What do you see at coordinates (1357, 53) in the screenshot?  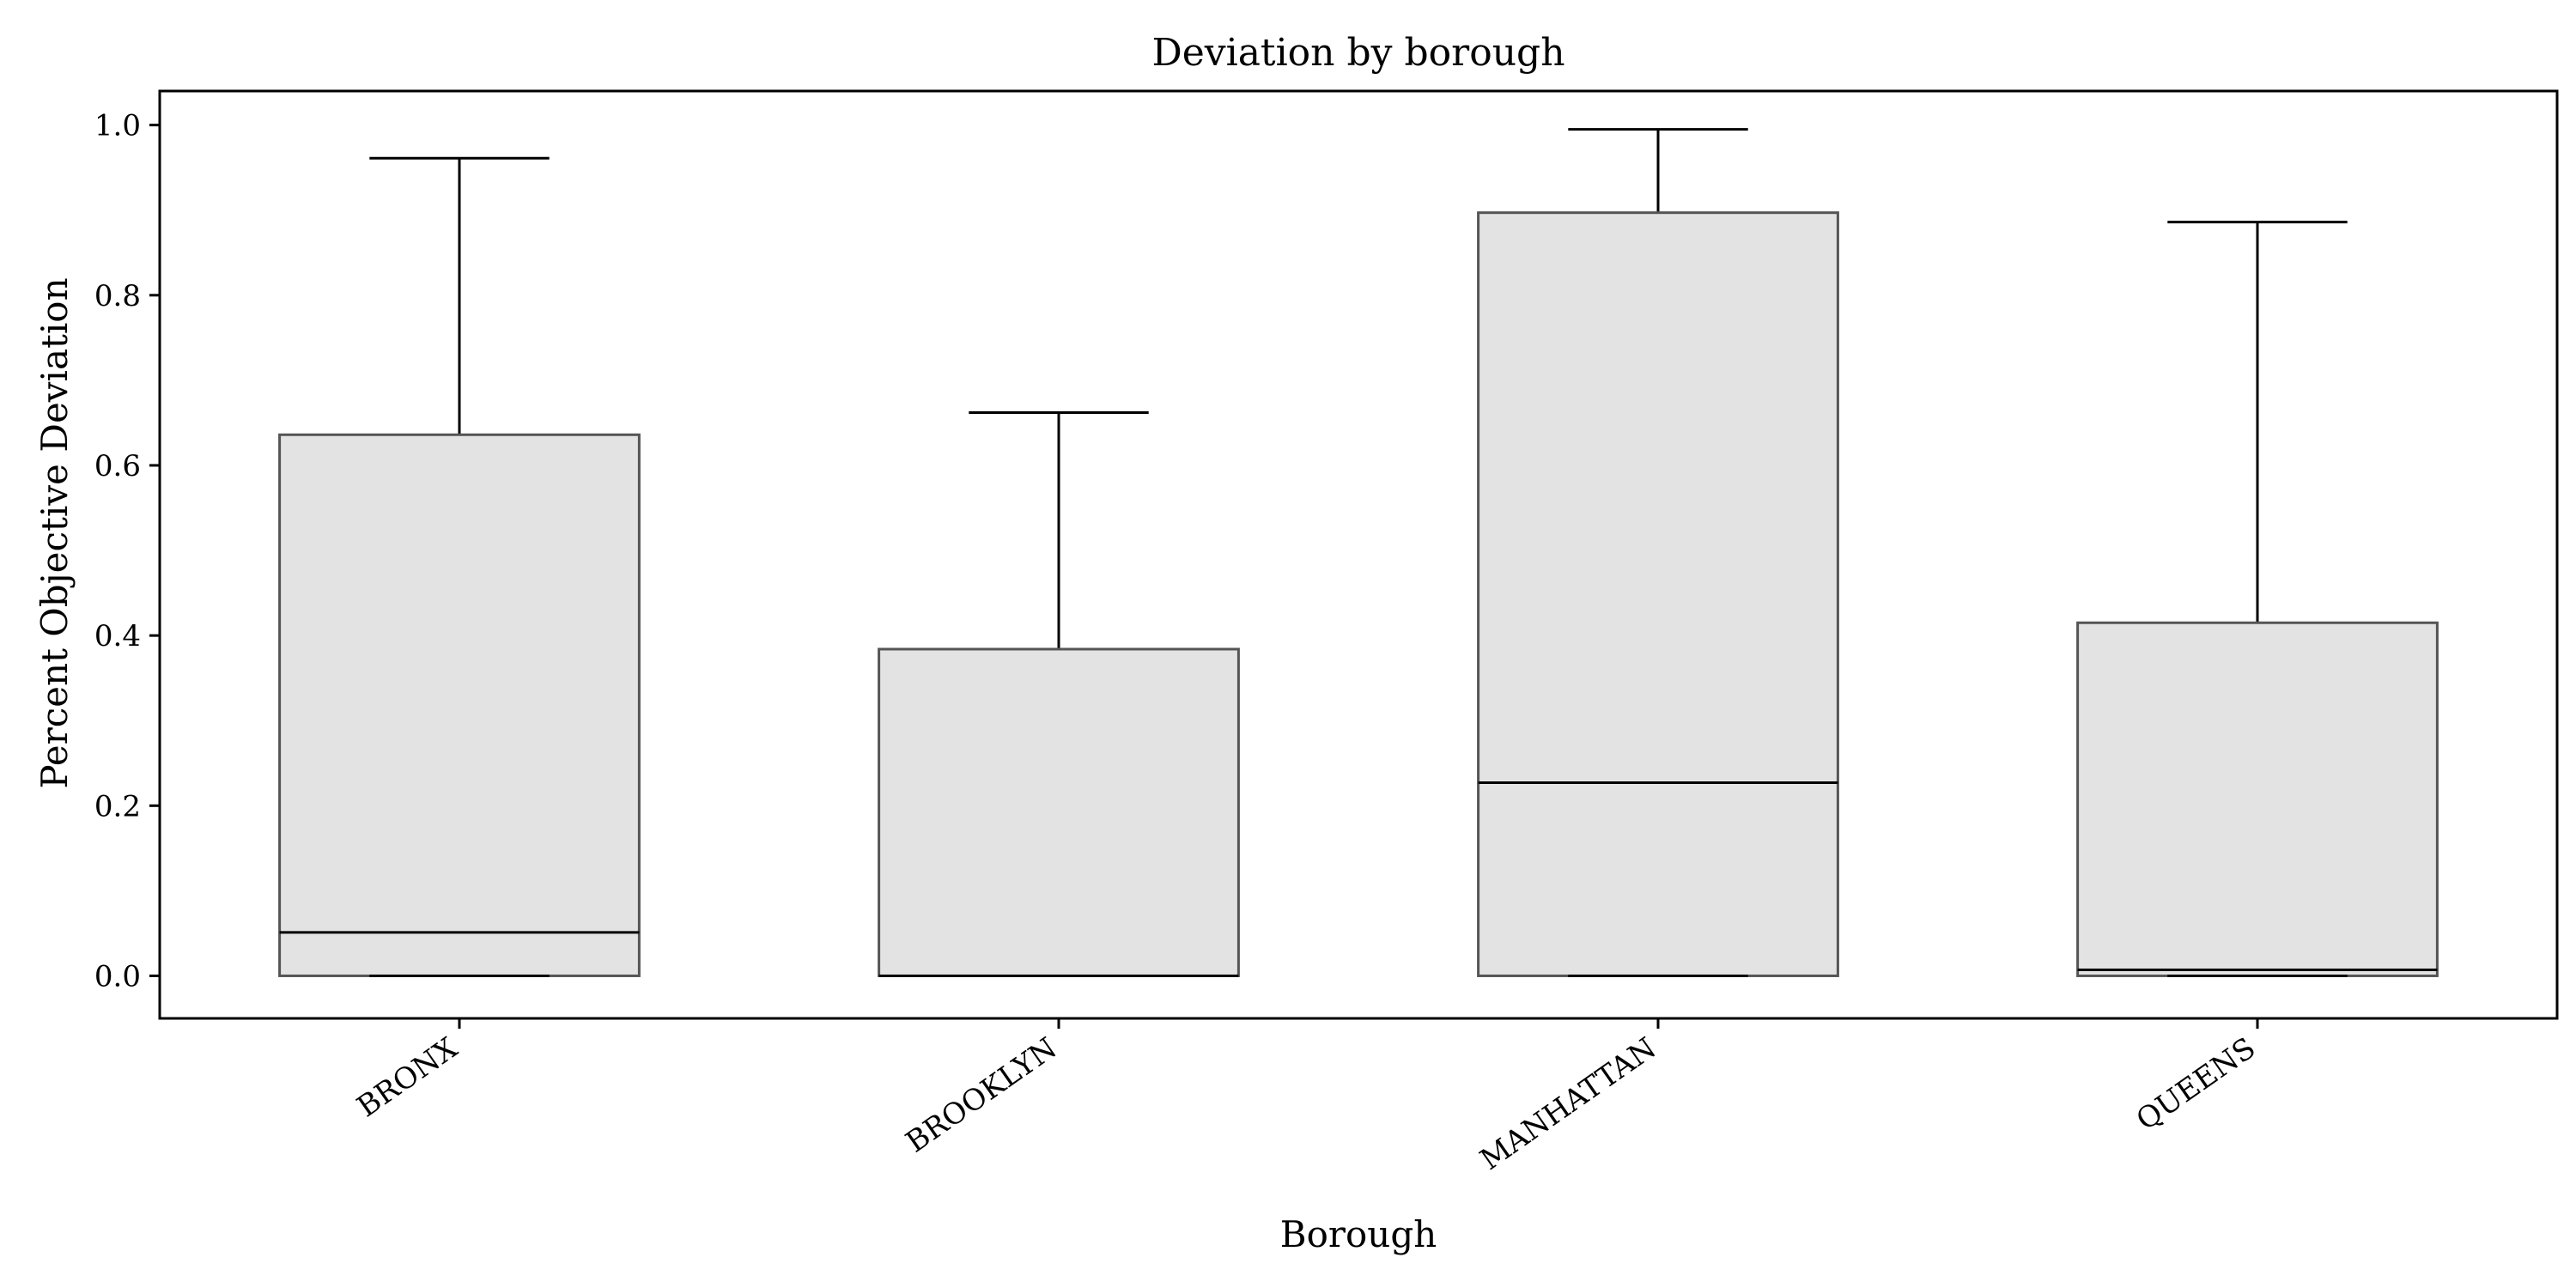 I see `chart-title: Deviation by borough` at bounding box center [1357, 53].